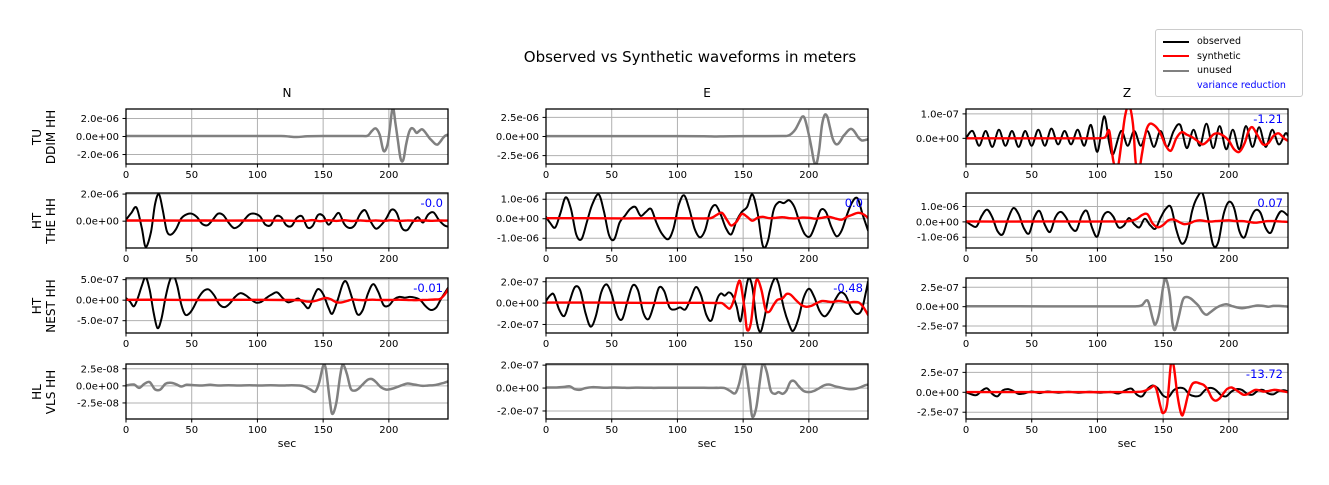 Image resolution: width=1329 pixels, height=485 pixels. I want to click on legend-item-synthetic: synthetic, so click(1229, 56).